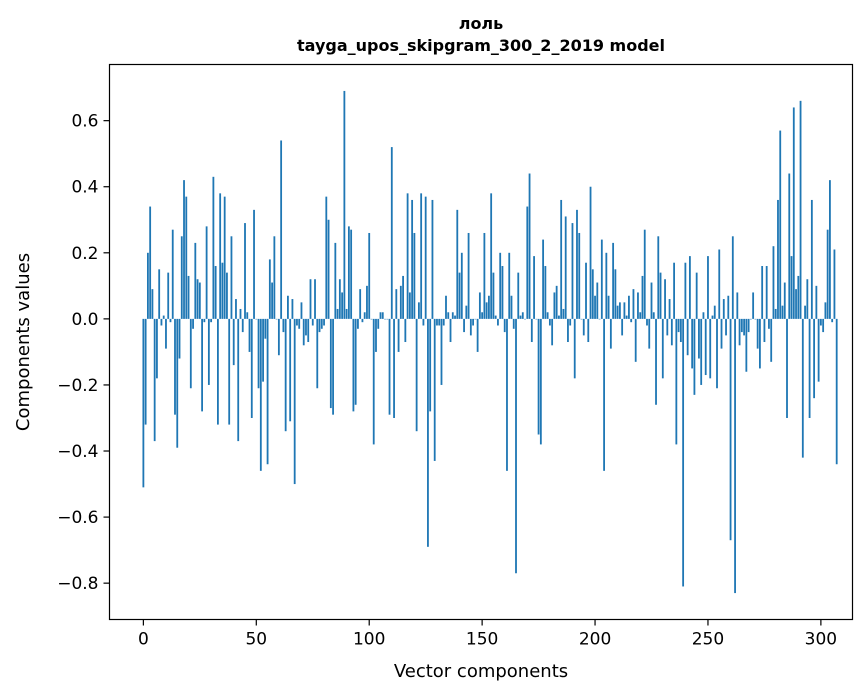  I want to click on y-axis-ticks: −0.8 −0.6 −0.4 −0.2 0.0 0.2 0.4 0.6, so click(83, 353).